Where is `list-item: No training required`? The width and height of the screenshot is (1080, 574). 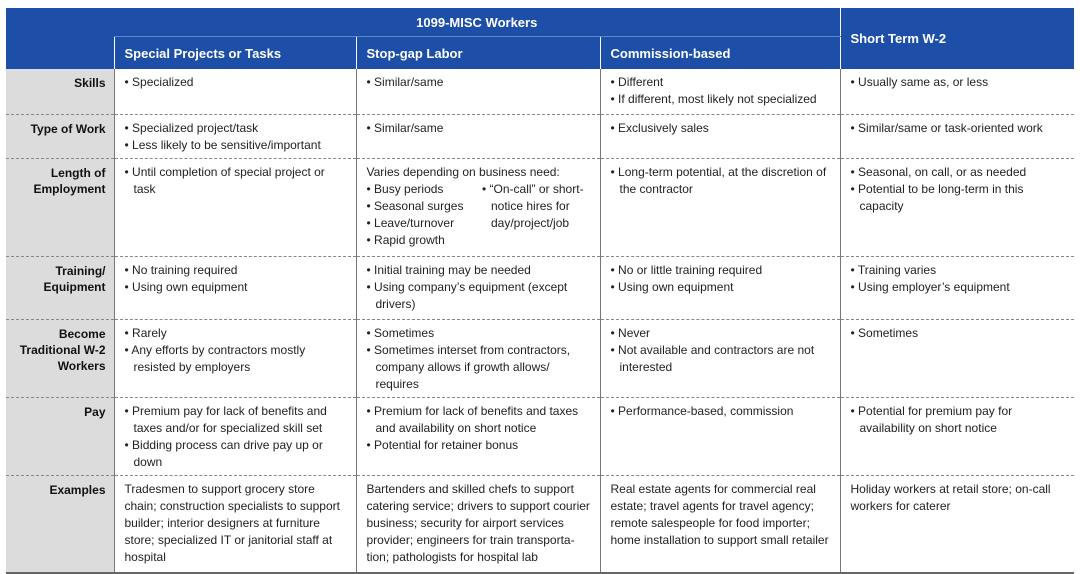
list-item: No training required is located at coordinates (236, 270).